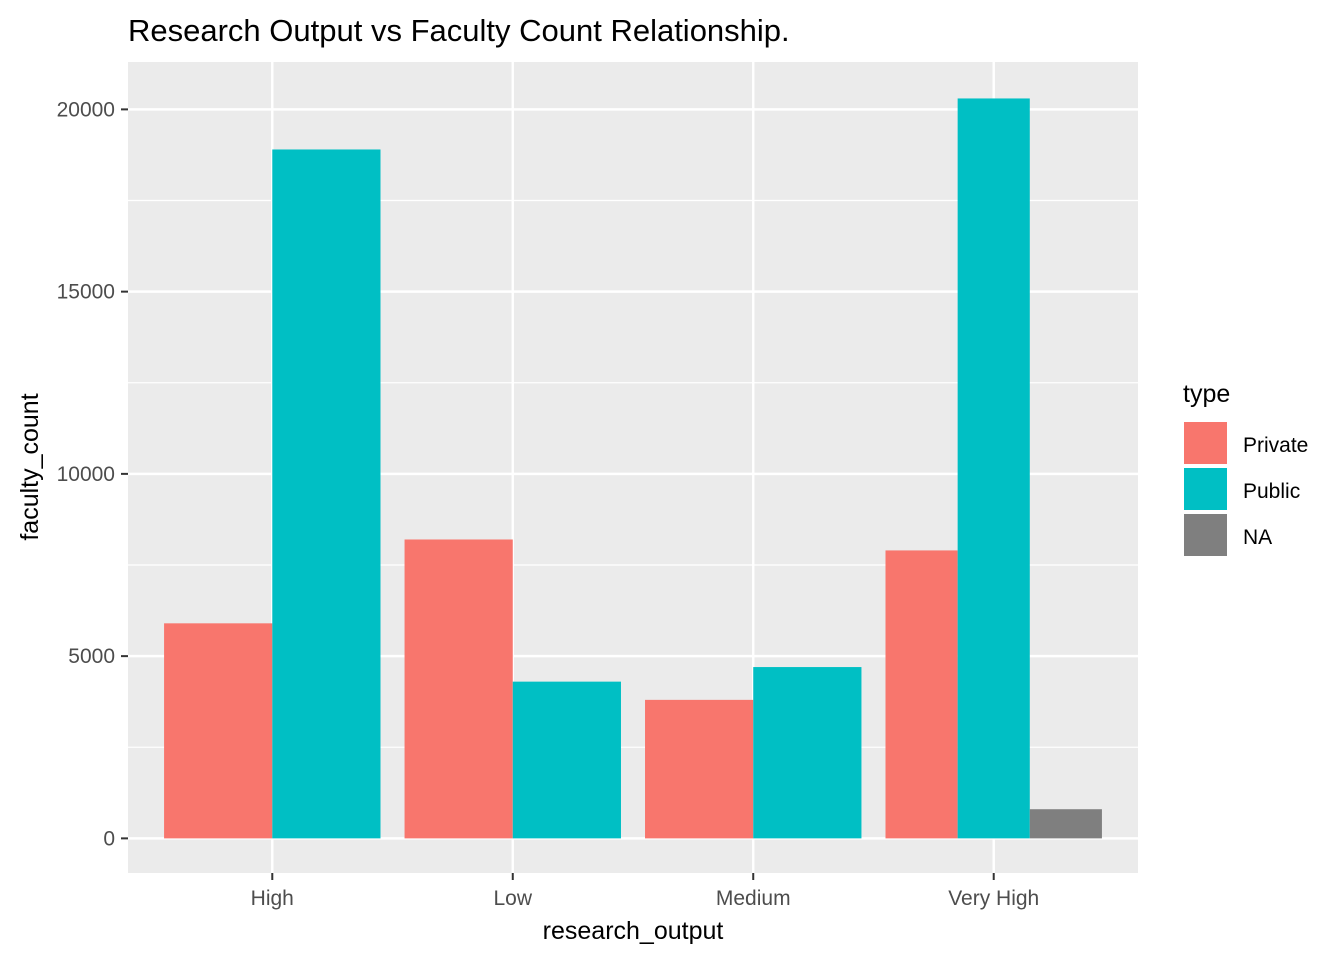 The width and height of the screenshot is (1344, 960). I want to click on y-tick-label: 15000, so click(86, 292).